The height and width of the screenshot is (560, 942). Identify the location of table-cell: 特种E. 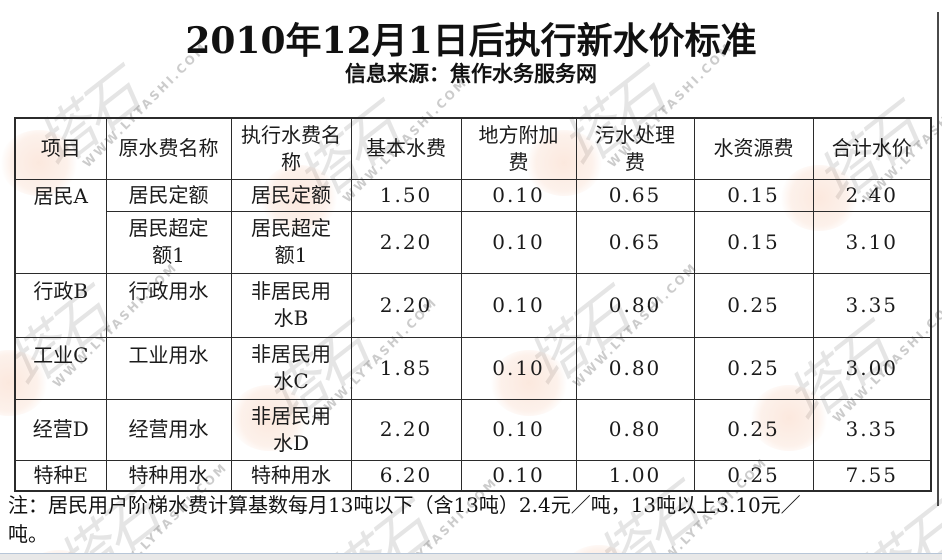
(60, 475).